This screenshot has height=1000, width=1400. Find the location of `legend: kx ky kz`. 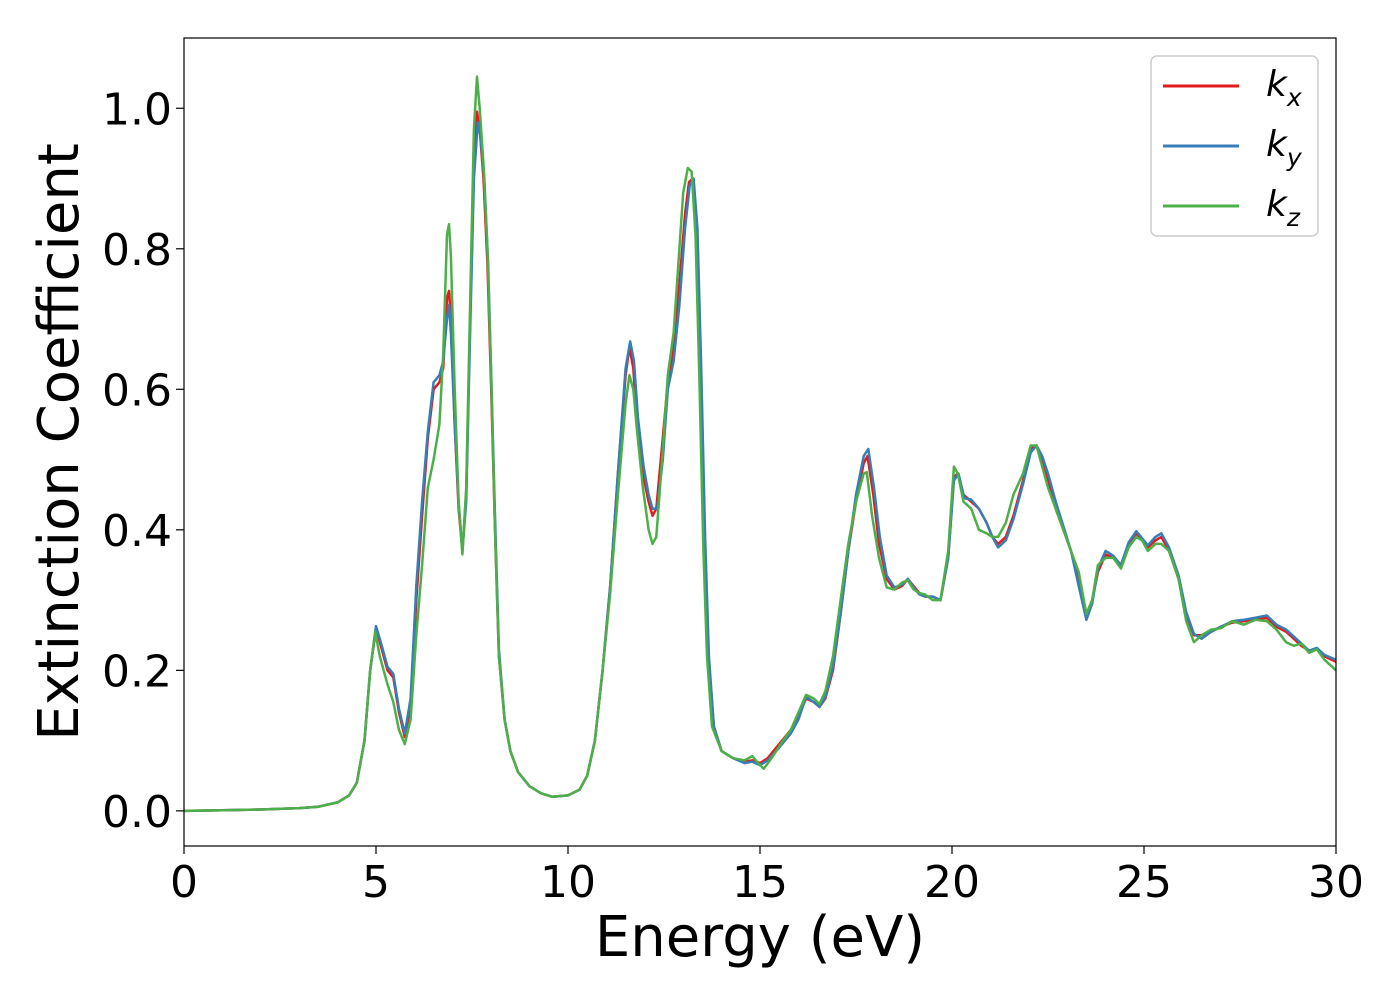

legend: kx ky kz is located at coordinates (1234, 146).